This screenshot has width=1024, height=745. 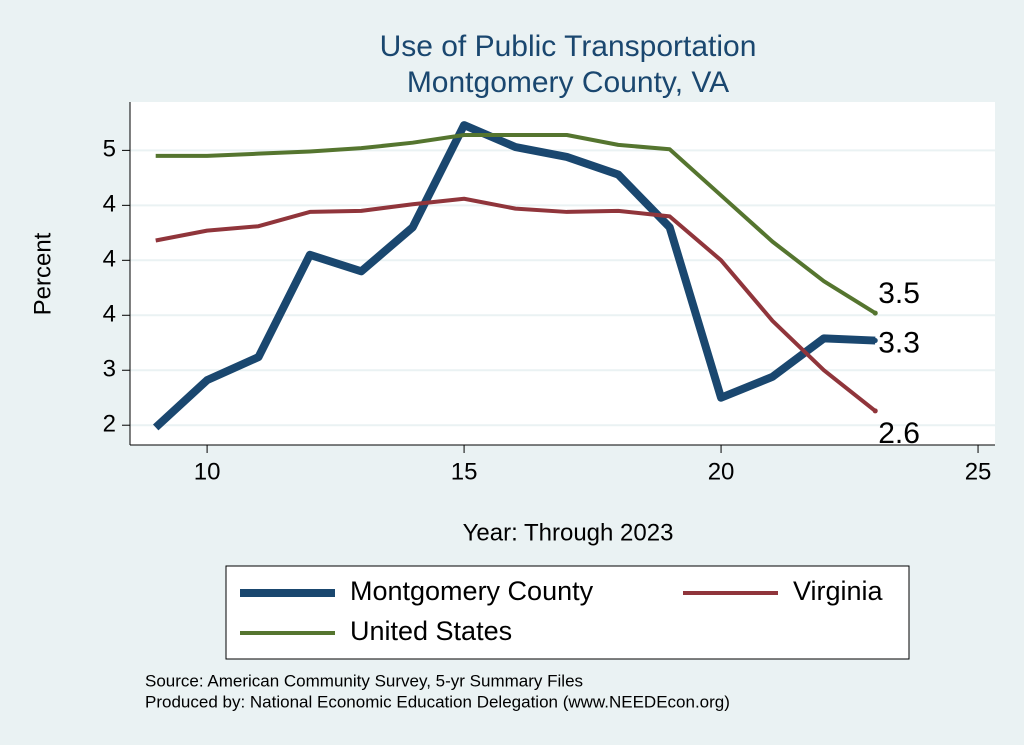 What do you see at coordinates (42, 273) in the screenshot?
I see `y-axis-label: Percent` at bounding box center [42, 273].